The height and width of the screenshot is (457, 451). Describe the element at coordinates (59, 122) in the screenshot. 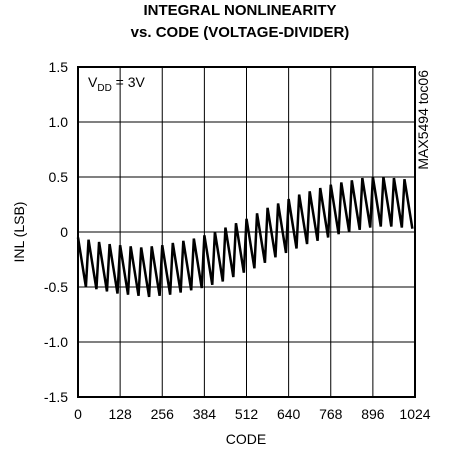

I see `y-tick-label: 1.0` at that location.